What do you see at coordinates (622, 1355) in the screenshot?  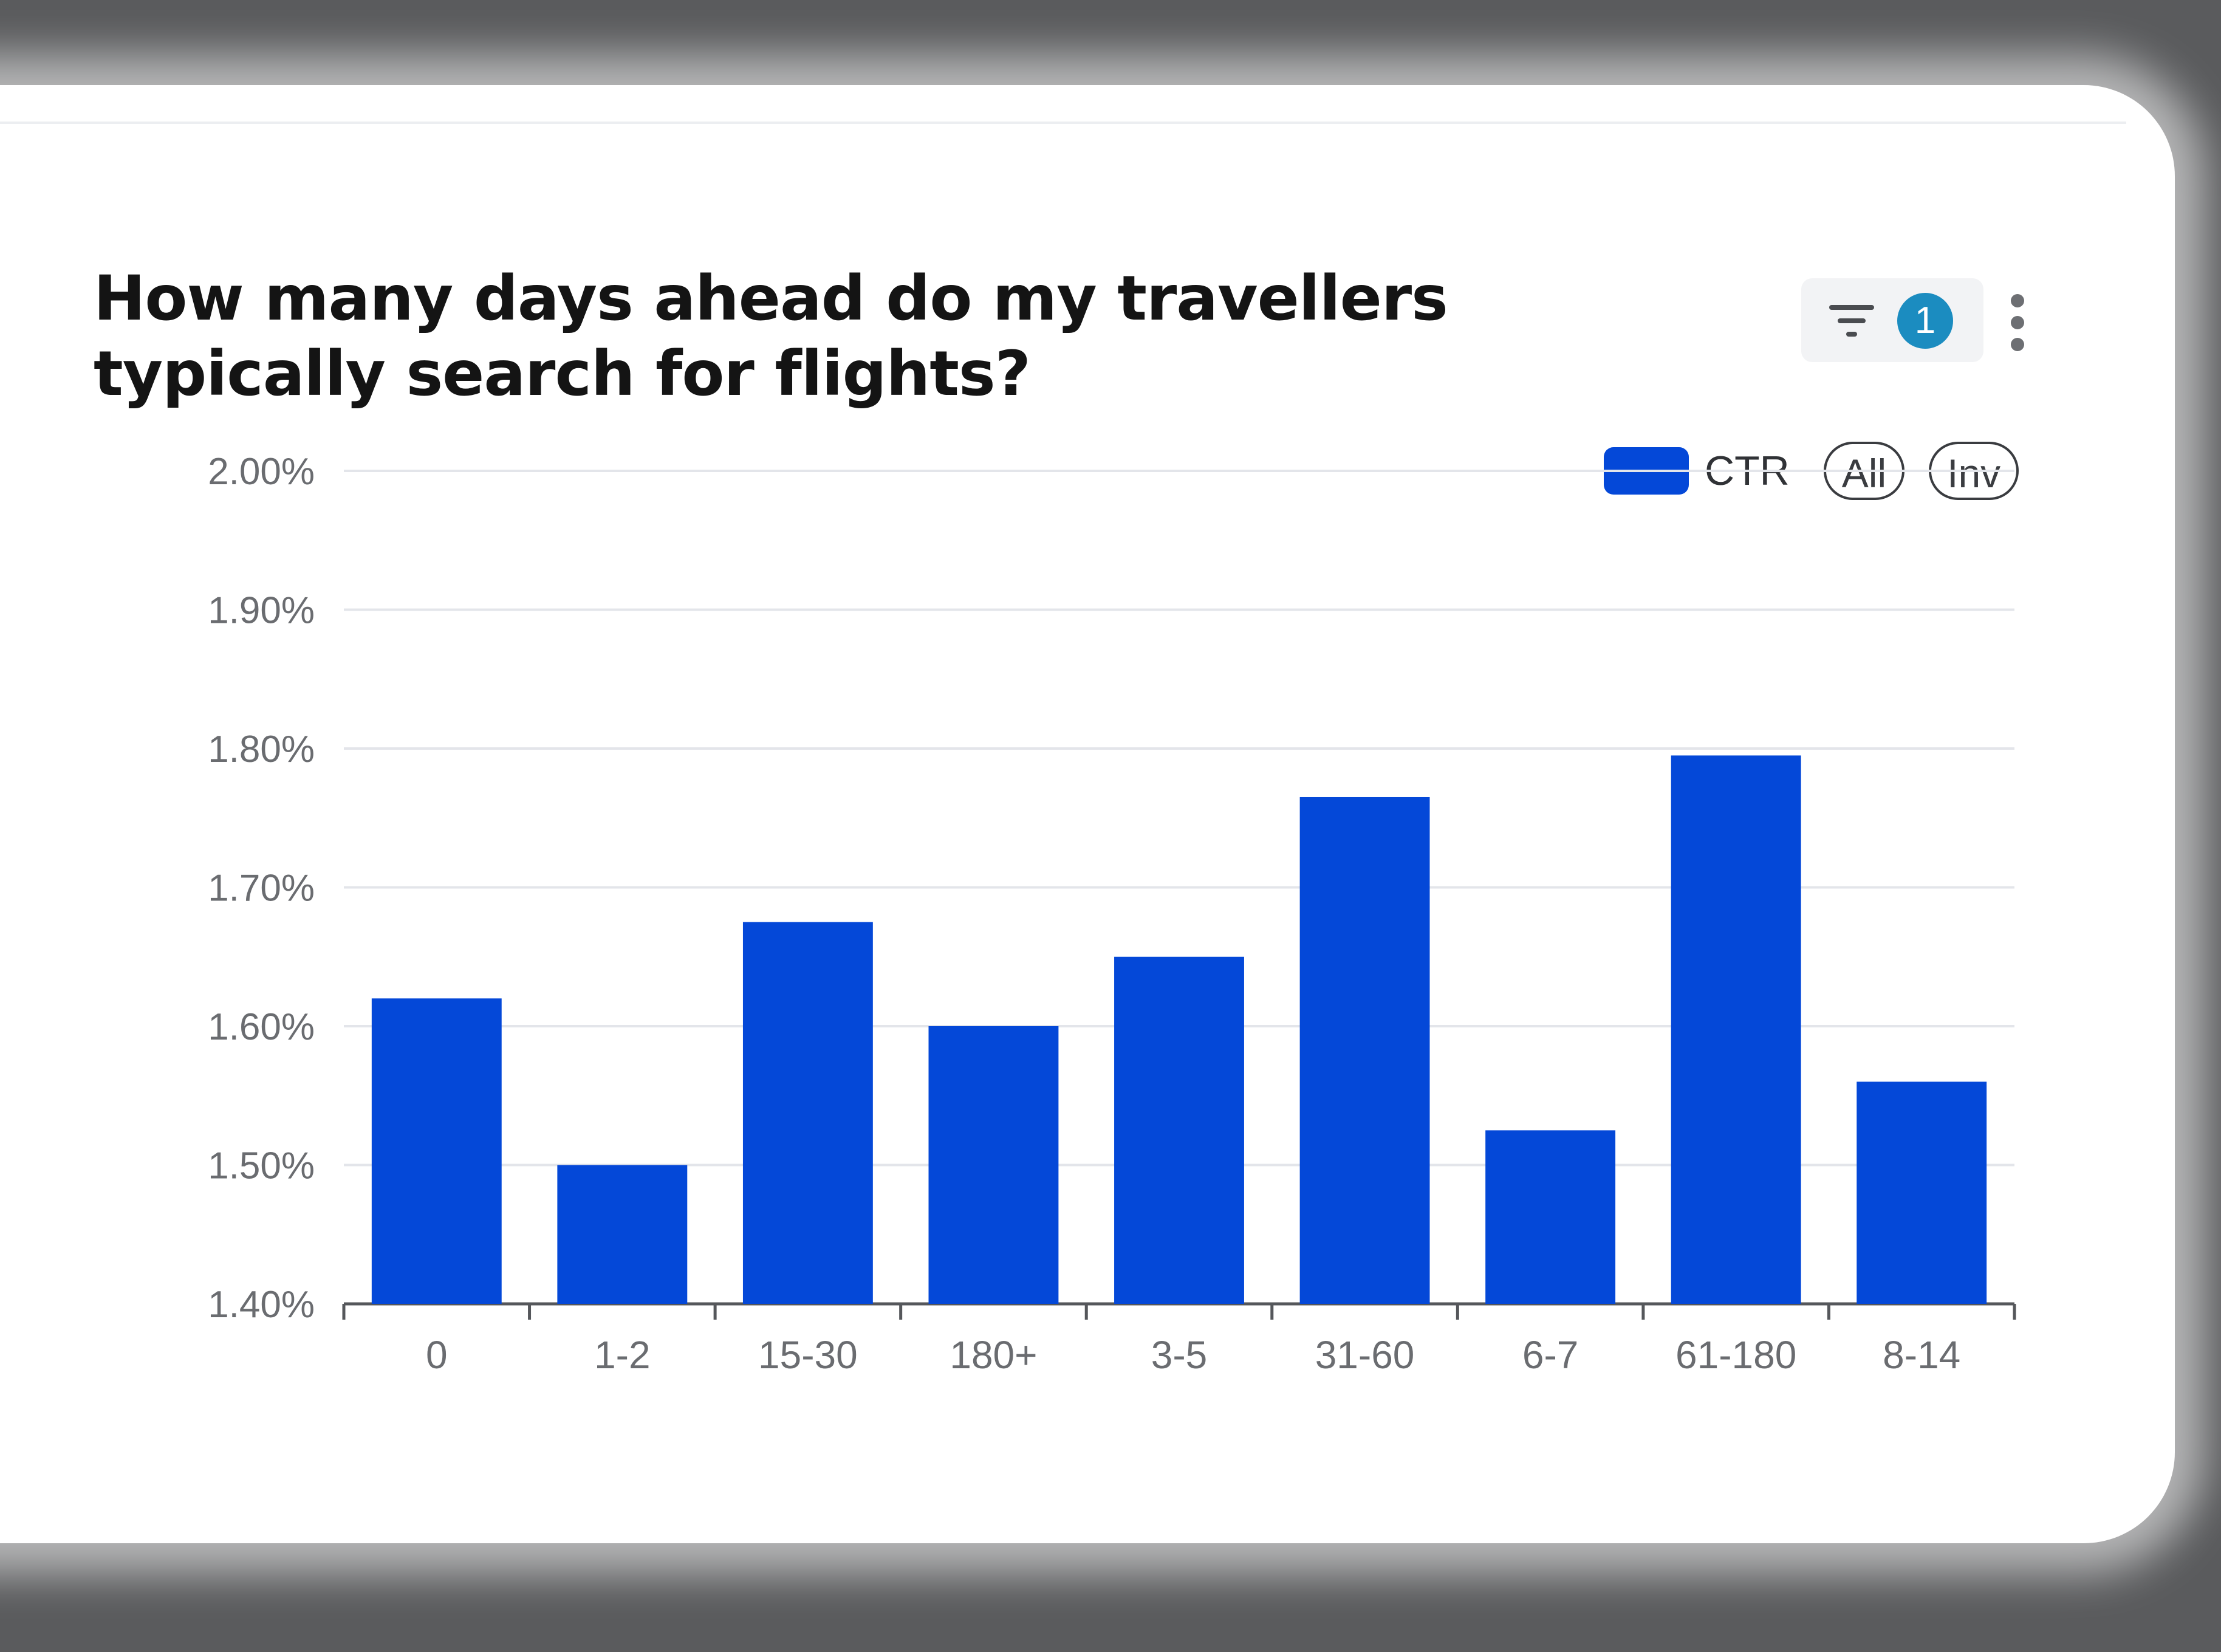 I see `x-tick-label: 1-2` at bounding box center [622, 1355].